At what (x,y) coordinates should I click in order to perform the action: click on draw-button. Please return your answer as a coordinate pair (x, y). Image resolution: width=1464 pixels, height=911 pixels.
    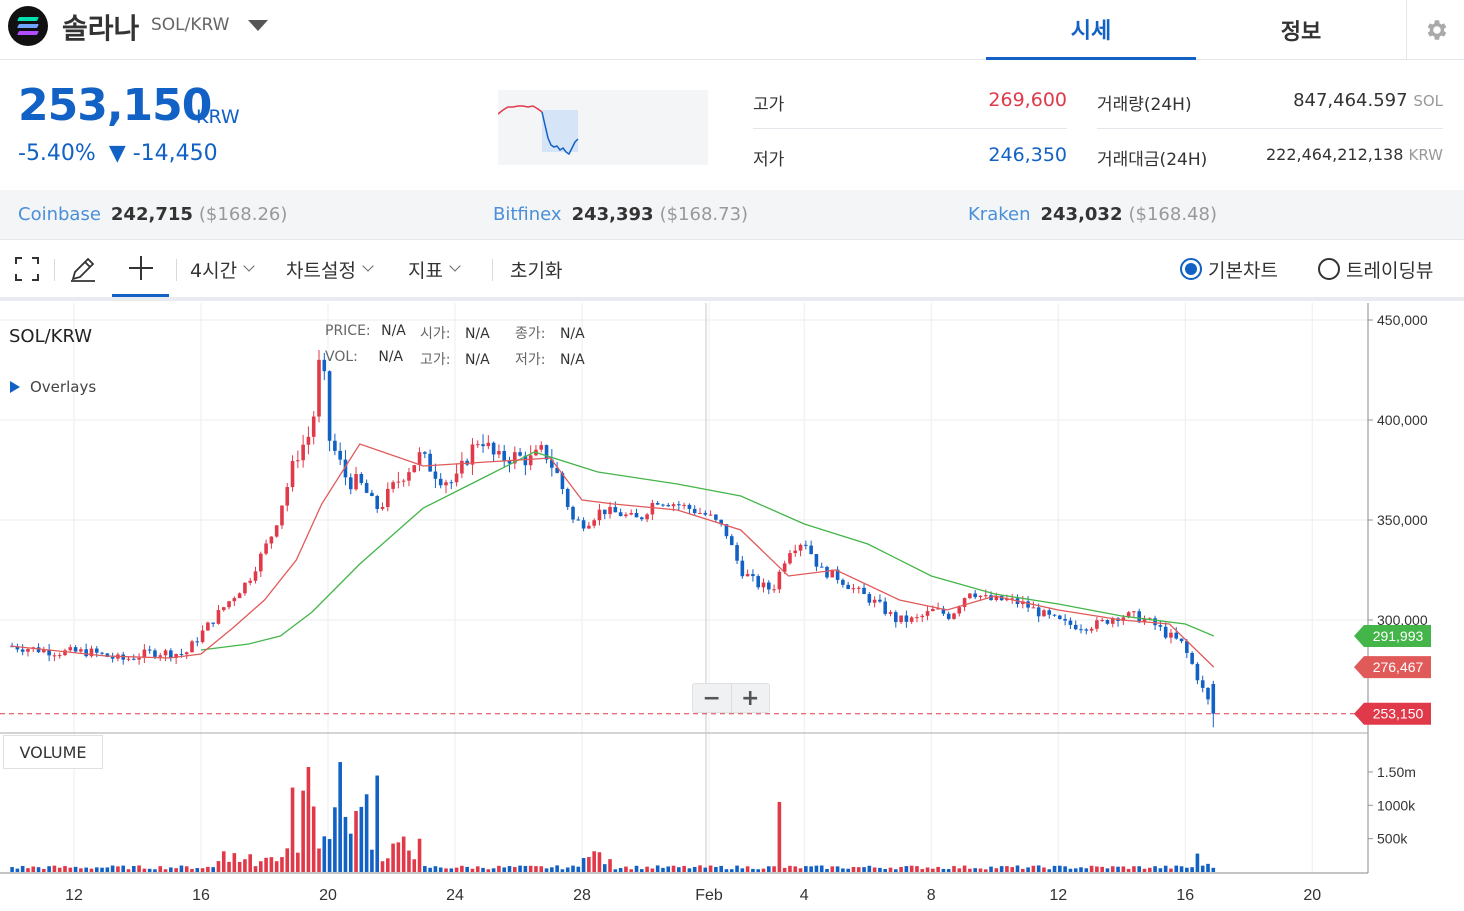
    Looking at the image, I should click on (83, 269).